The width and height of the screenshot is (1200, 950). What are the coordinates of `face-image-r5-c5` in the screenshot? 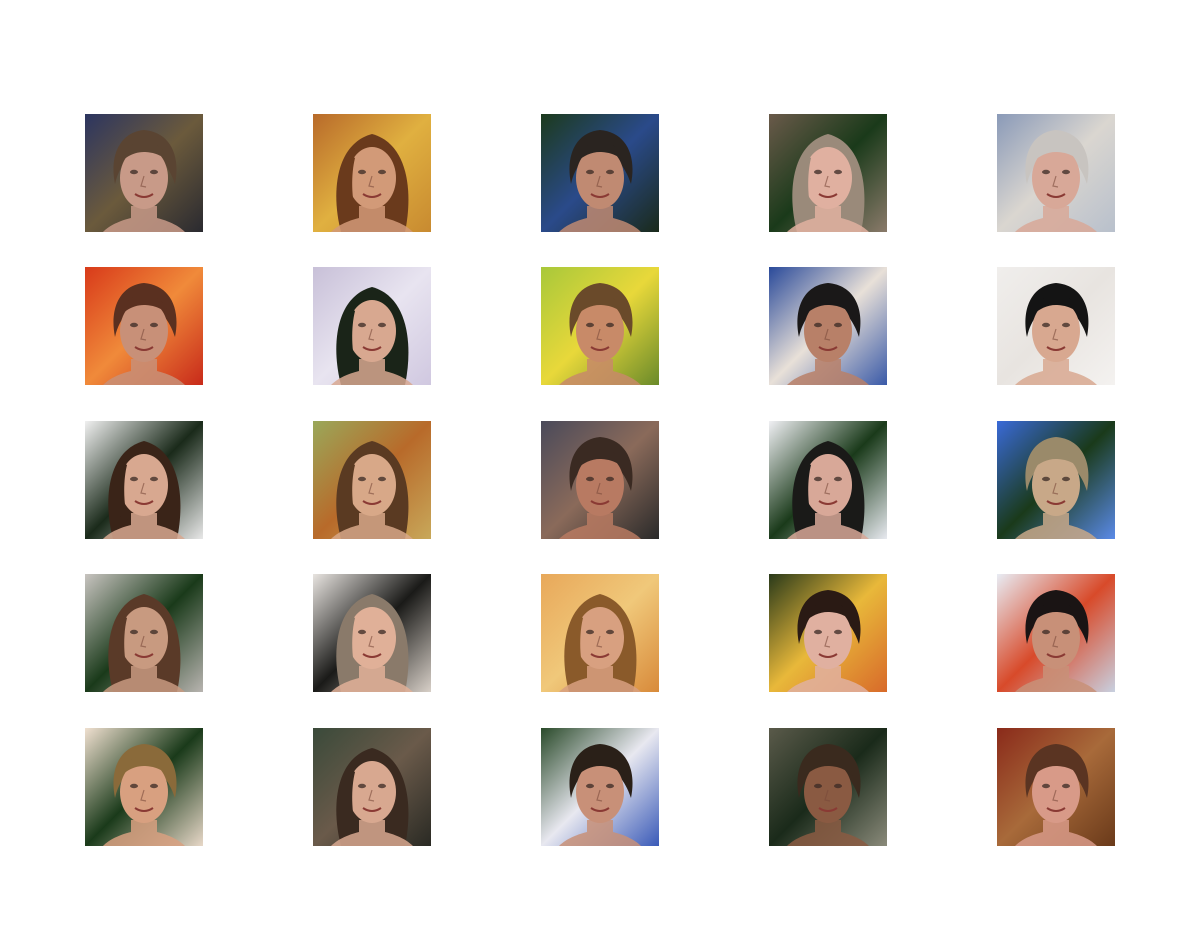 It's located at (1056, 787).